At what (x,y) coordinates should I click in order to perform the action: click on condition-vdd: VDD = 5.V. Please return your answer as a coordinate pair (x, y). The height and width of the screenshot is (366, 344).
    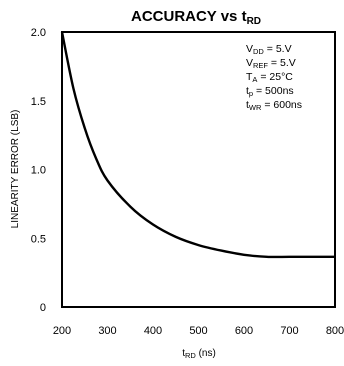
    Looking at the image, I should click on (269, 49).